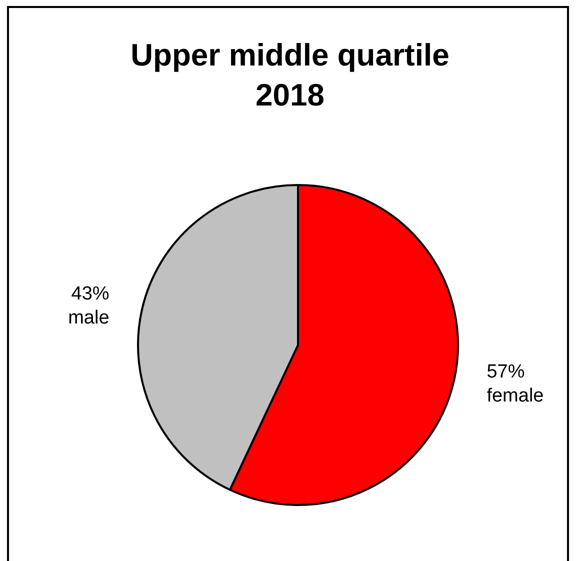 The image size is (580, 561). I want to click on slice-label: male, so click(89, 318).